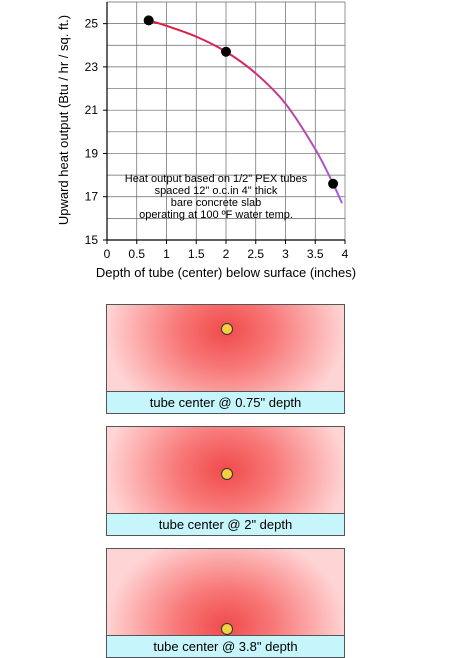 This screenshot has height=658, width=450. What do you see at coordinates (92, 197) in the screenshot?
I see `y-tick-label: 17` at bounding box center [92, 197].